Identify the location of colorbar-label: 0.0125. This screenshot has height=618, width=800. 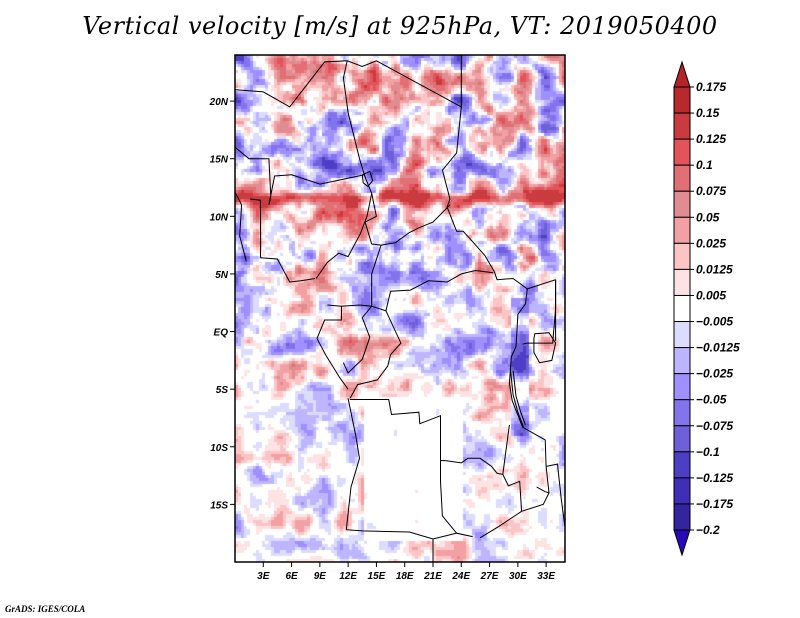
(714, 269).